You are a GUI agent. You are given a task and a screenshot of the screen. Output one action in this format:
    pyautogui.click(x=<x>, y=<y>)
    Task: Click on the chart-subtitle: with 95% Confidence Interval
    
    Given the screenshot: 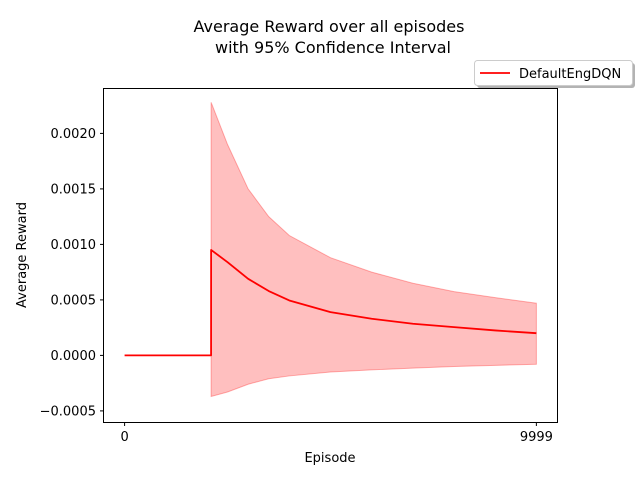 What is the action you would take?
    pyautogui.click(x=333, y=47)
    